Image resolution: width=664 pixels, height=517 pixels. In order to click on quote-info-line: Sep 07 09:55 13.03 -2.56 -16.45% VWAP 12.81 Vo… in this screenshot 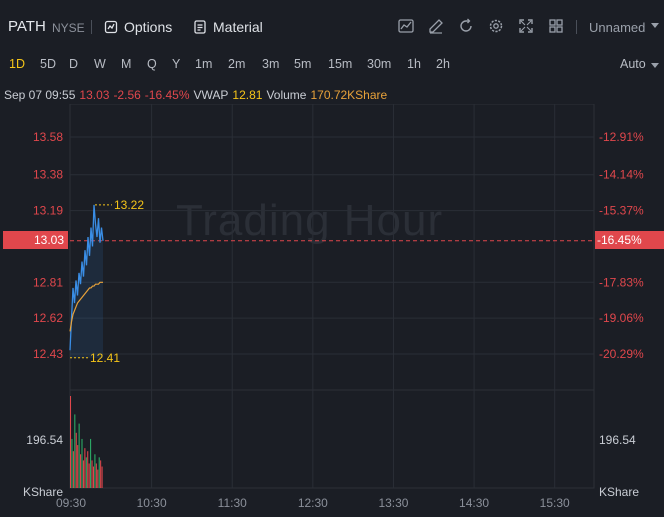, I will do `click(197, 95)`.